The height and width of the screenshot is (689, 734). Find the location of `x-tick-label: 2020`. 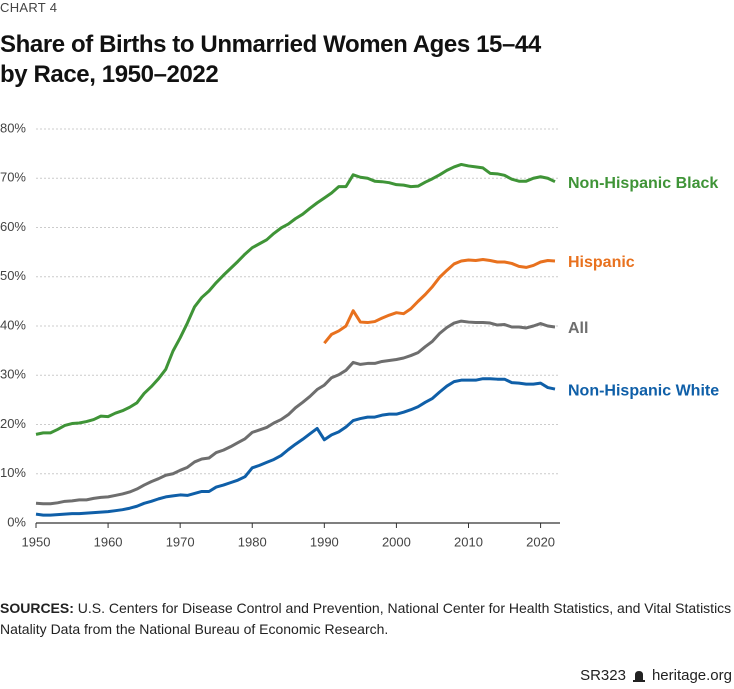

x-tick-label: 2020 is located at coordinates (540, 541).